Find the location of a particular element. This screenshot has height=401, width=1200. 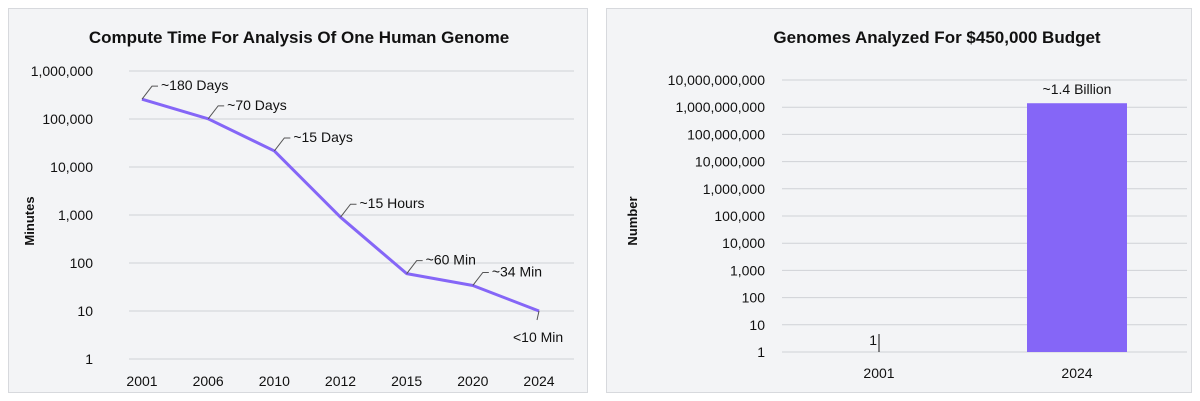

y-axis-title: Minutes is located at coordinates (29, 220).